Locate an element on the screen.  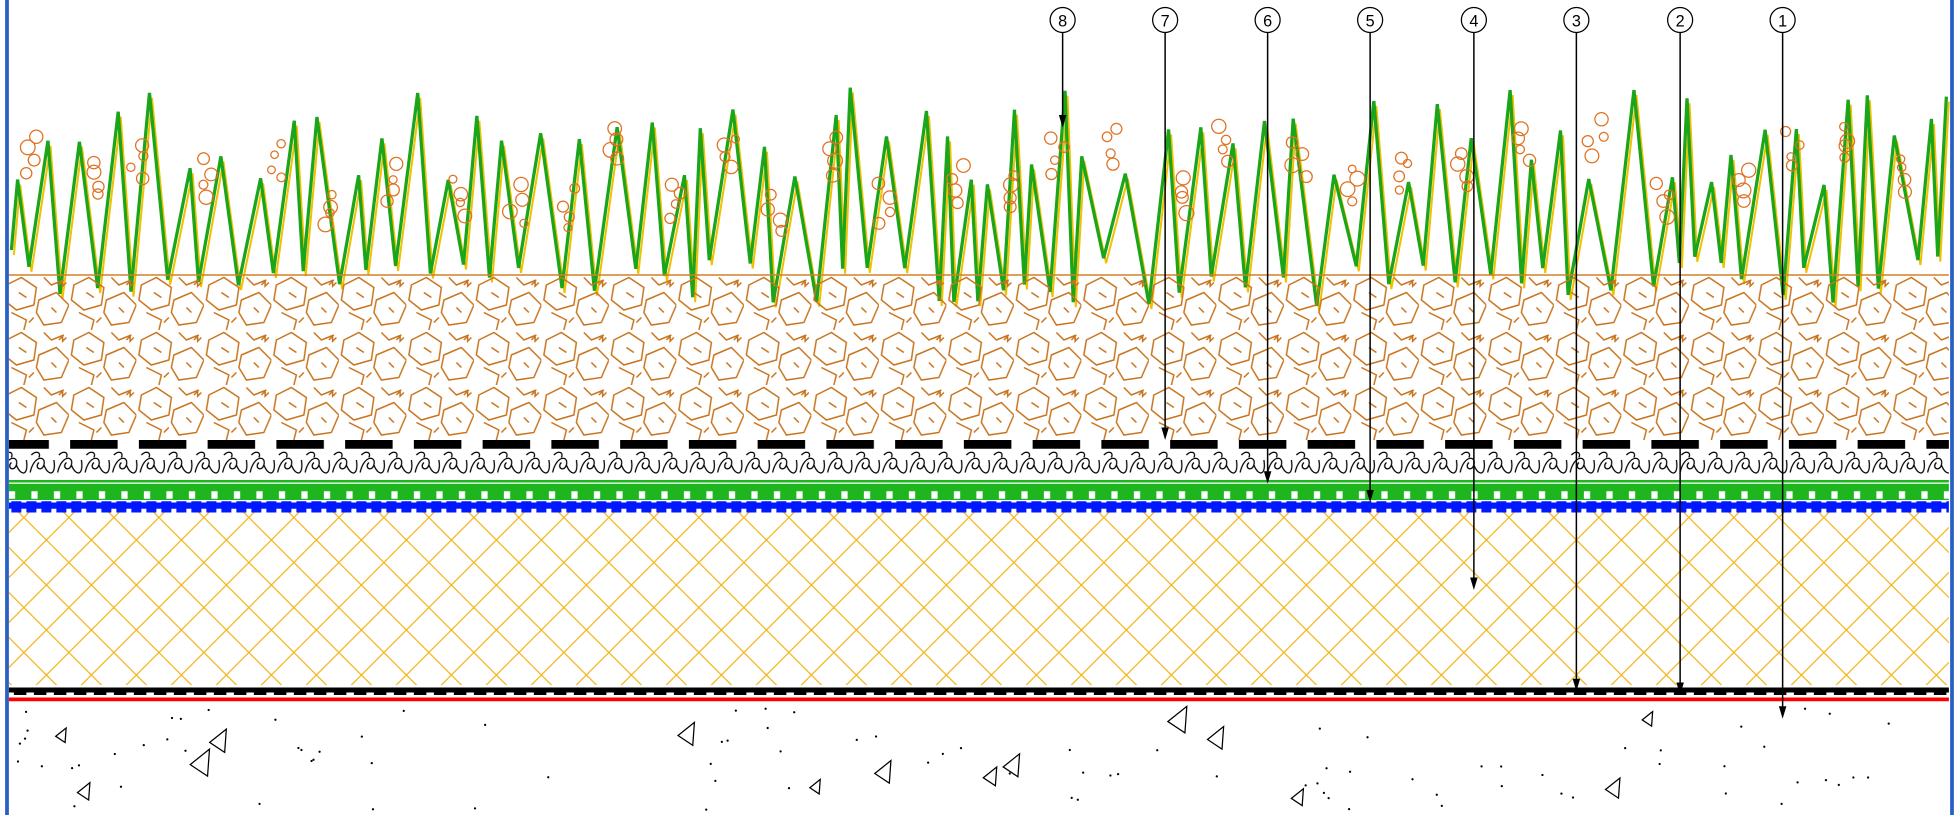
callout-label: 1 is located at coordinates (1782, 21).